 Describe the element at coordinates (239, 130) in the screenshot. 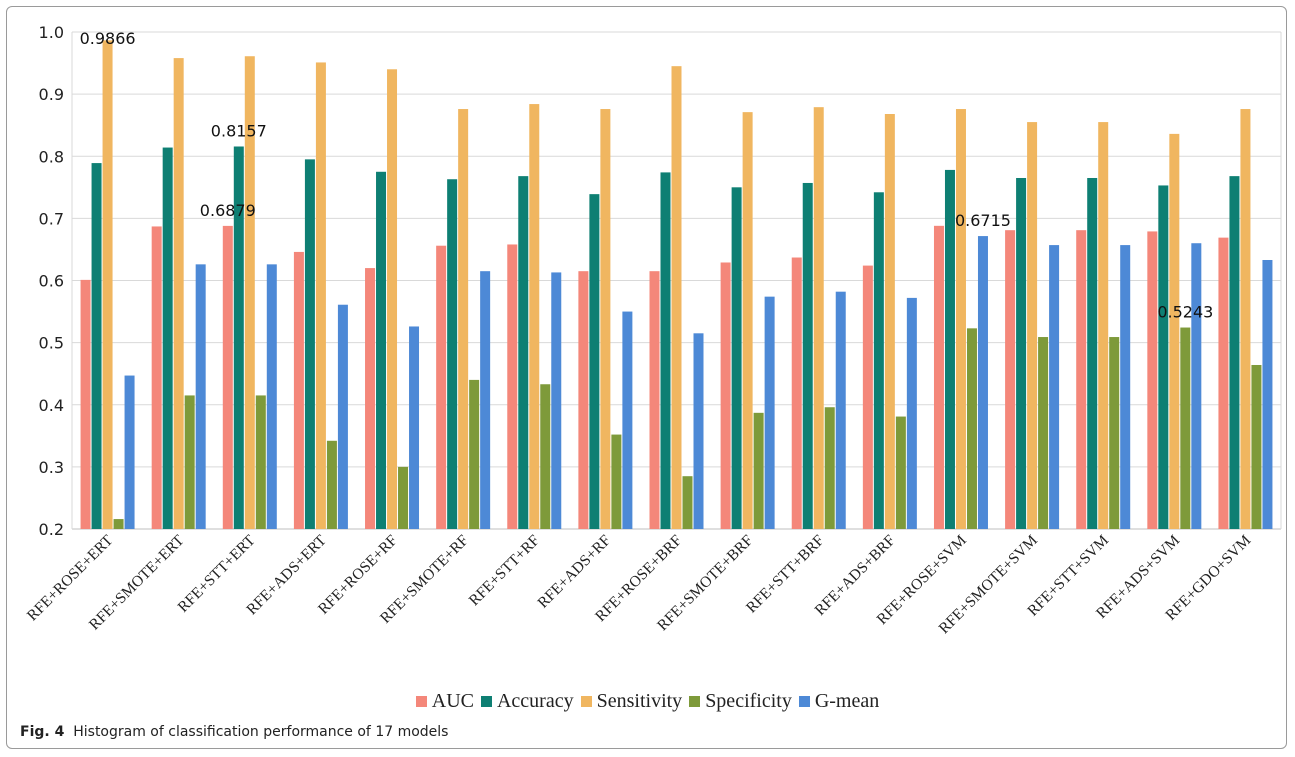

I see `data-label: 0.8157` at that location.